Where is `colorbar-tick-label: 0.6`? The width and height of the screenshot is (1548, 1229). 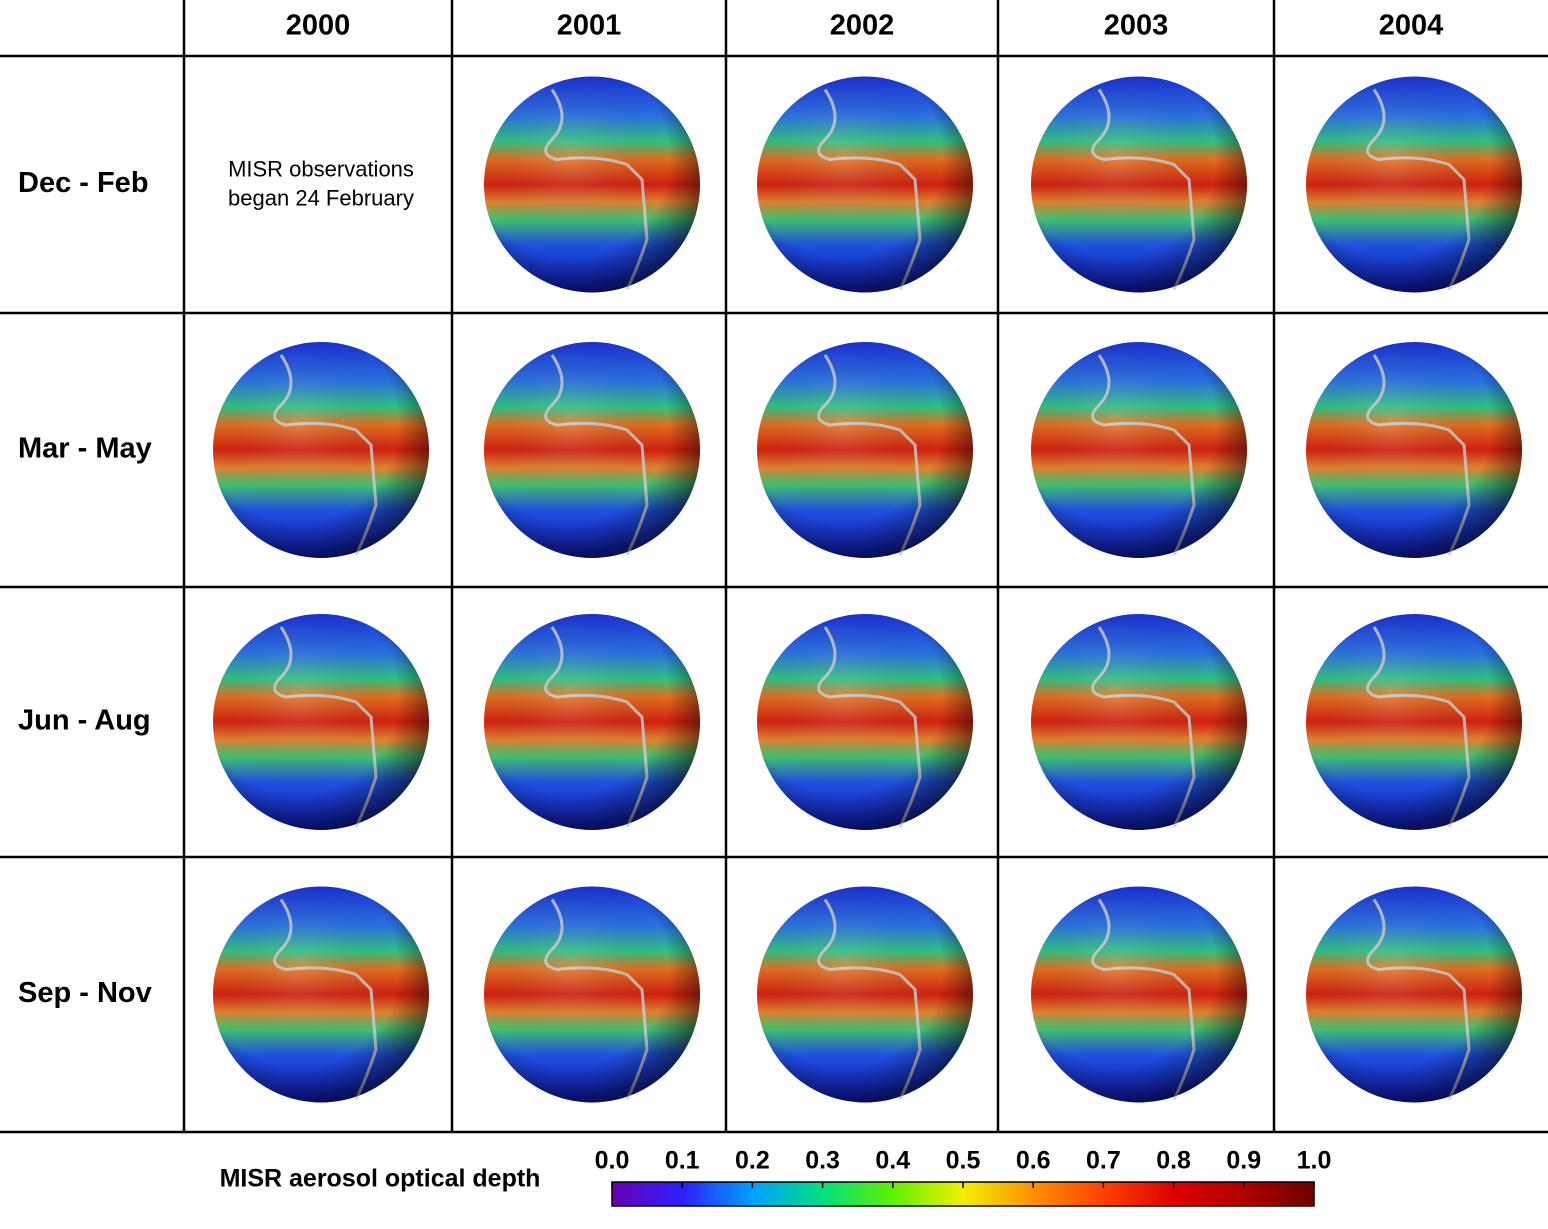 colorbar-tick-label: 0.6 is located at coordinates (1033, 1161).